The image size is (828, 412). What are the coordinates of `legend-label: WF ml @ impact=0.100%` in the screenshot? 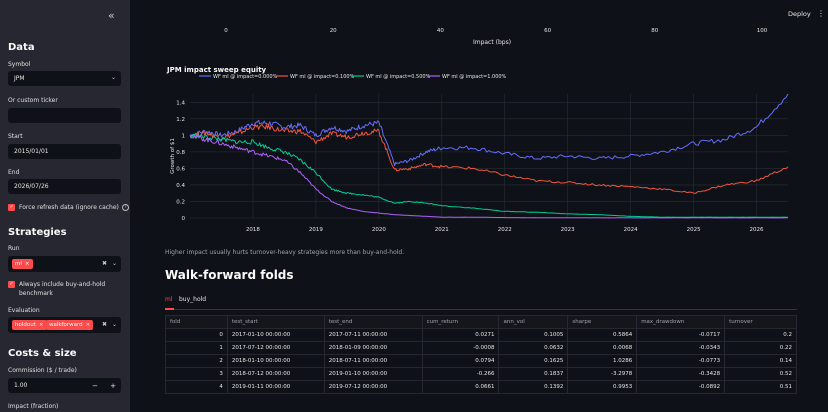 It's located at (322, 77).